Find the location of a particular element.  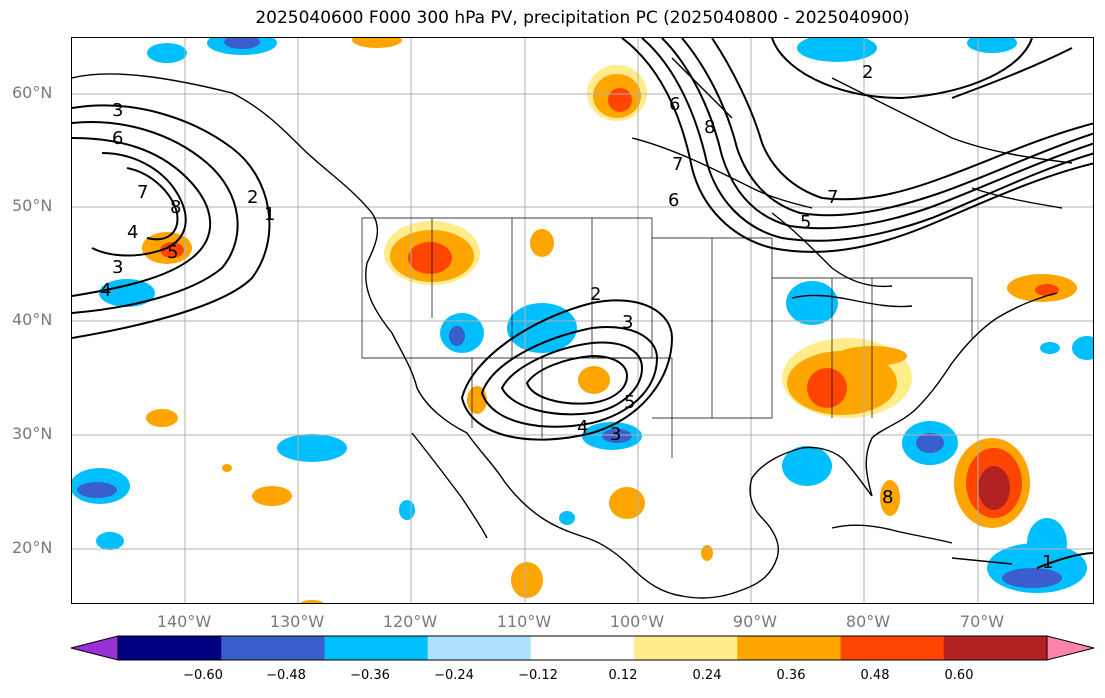

colorbar-tick-label: 0.48 is located at coordinates (875, 675).